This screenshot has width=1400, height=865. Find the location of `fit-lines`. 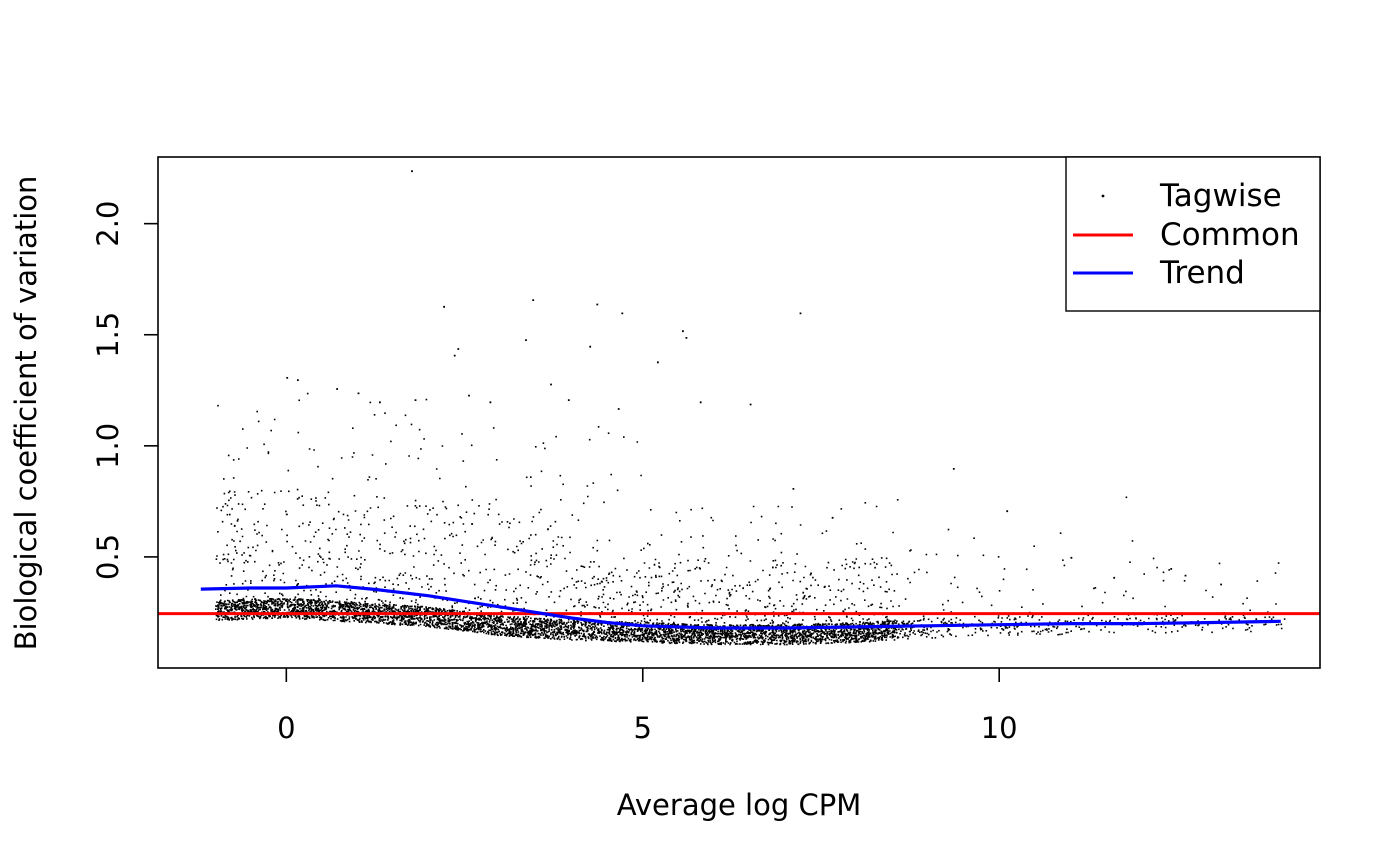

fit-lines is located at coordinates (739, 607).